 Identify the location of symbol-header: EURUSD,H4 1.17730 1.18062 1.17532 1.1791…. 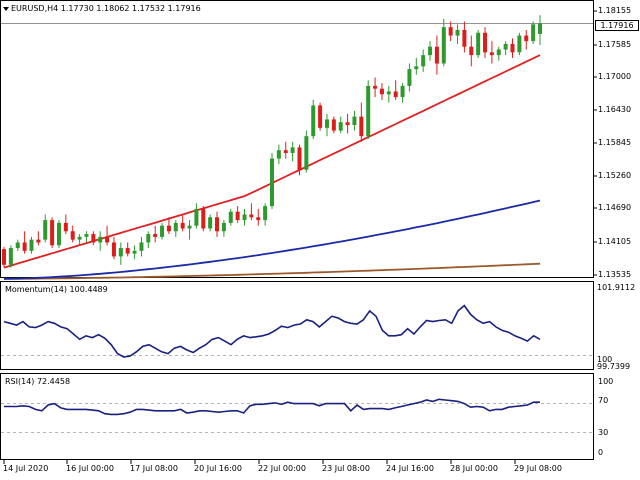
(106, 8).